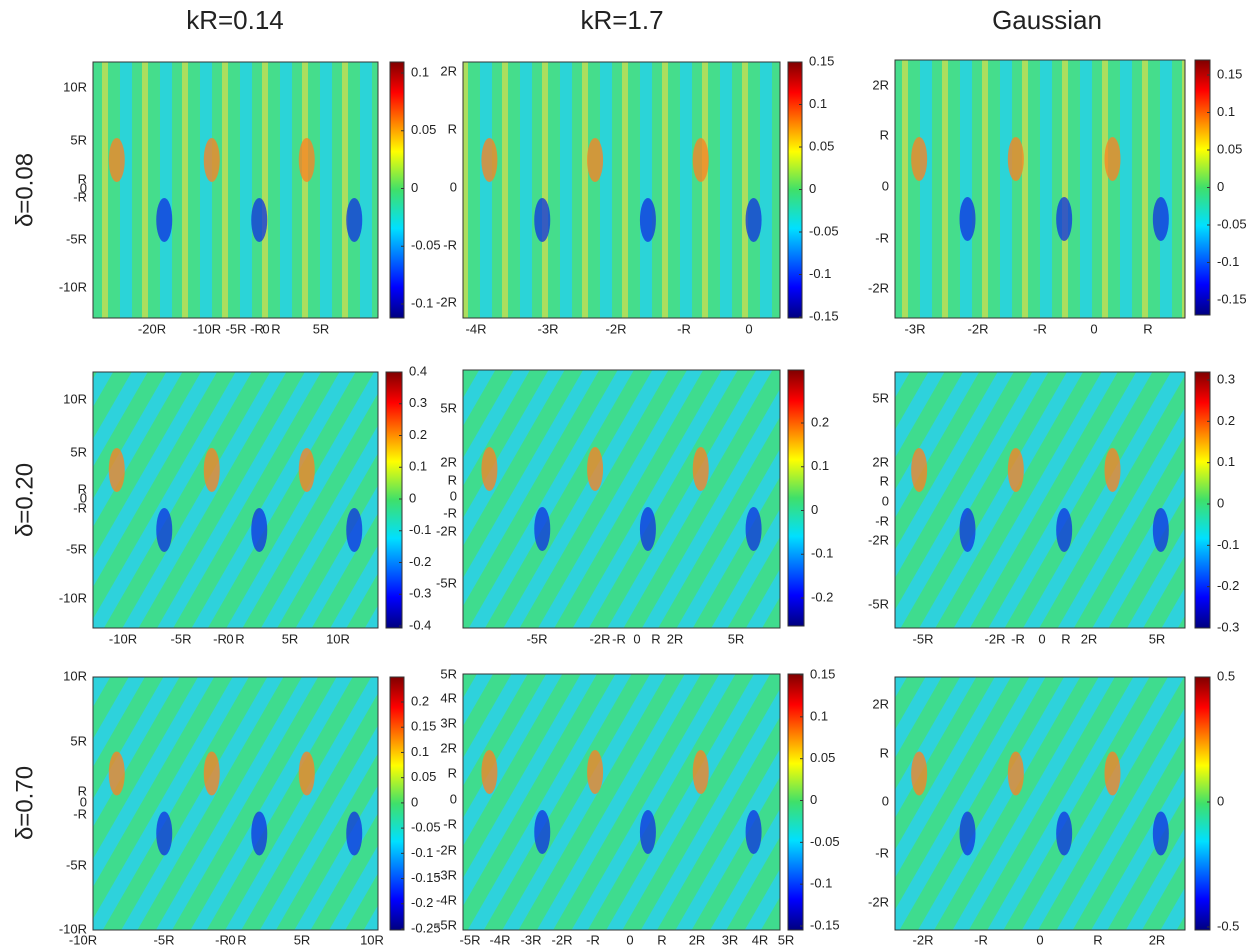 The height and width of the screenshot is (951, 1253). I want to click on row-label: δ=0.20, so click(24, 500).